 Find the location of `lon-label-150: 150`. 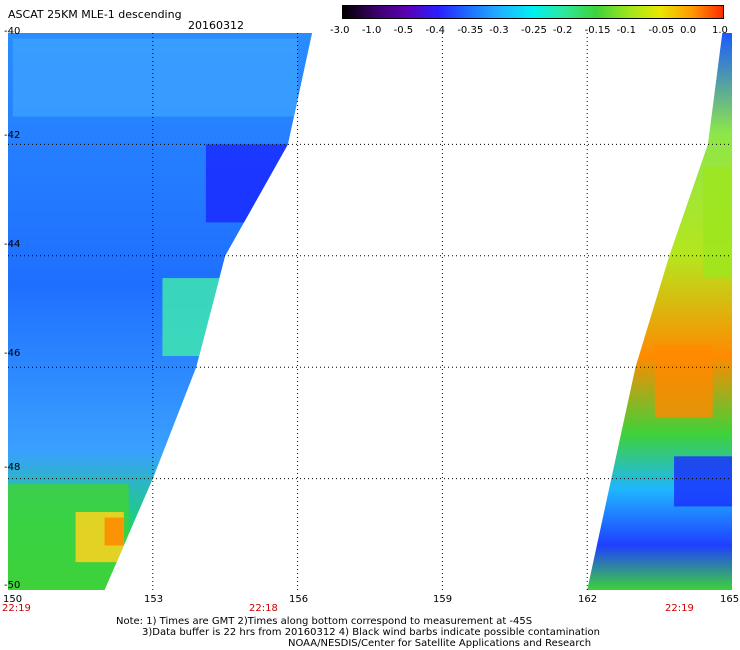

lon-label-150: 150 is located at coordinates (13, 599).